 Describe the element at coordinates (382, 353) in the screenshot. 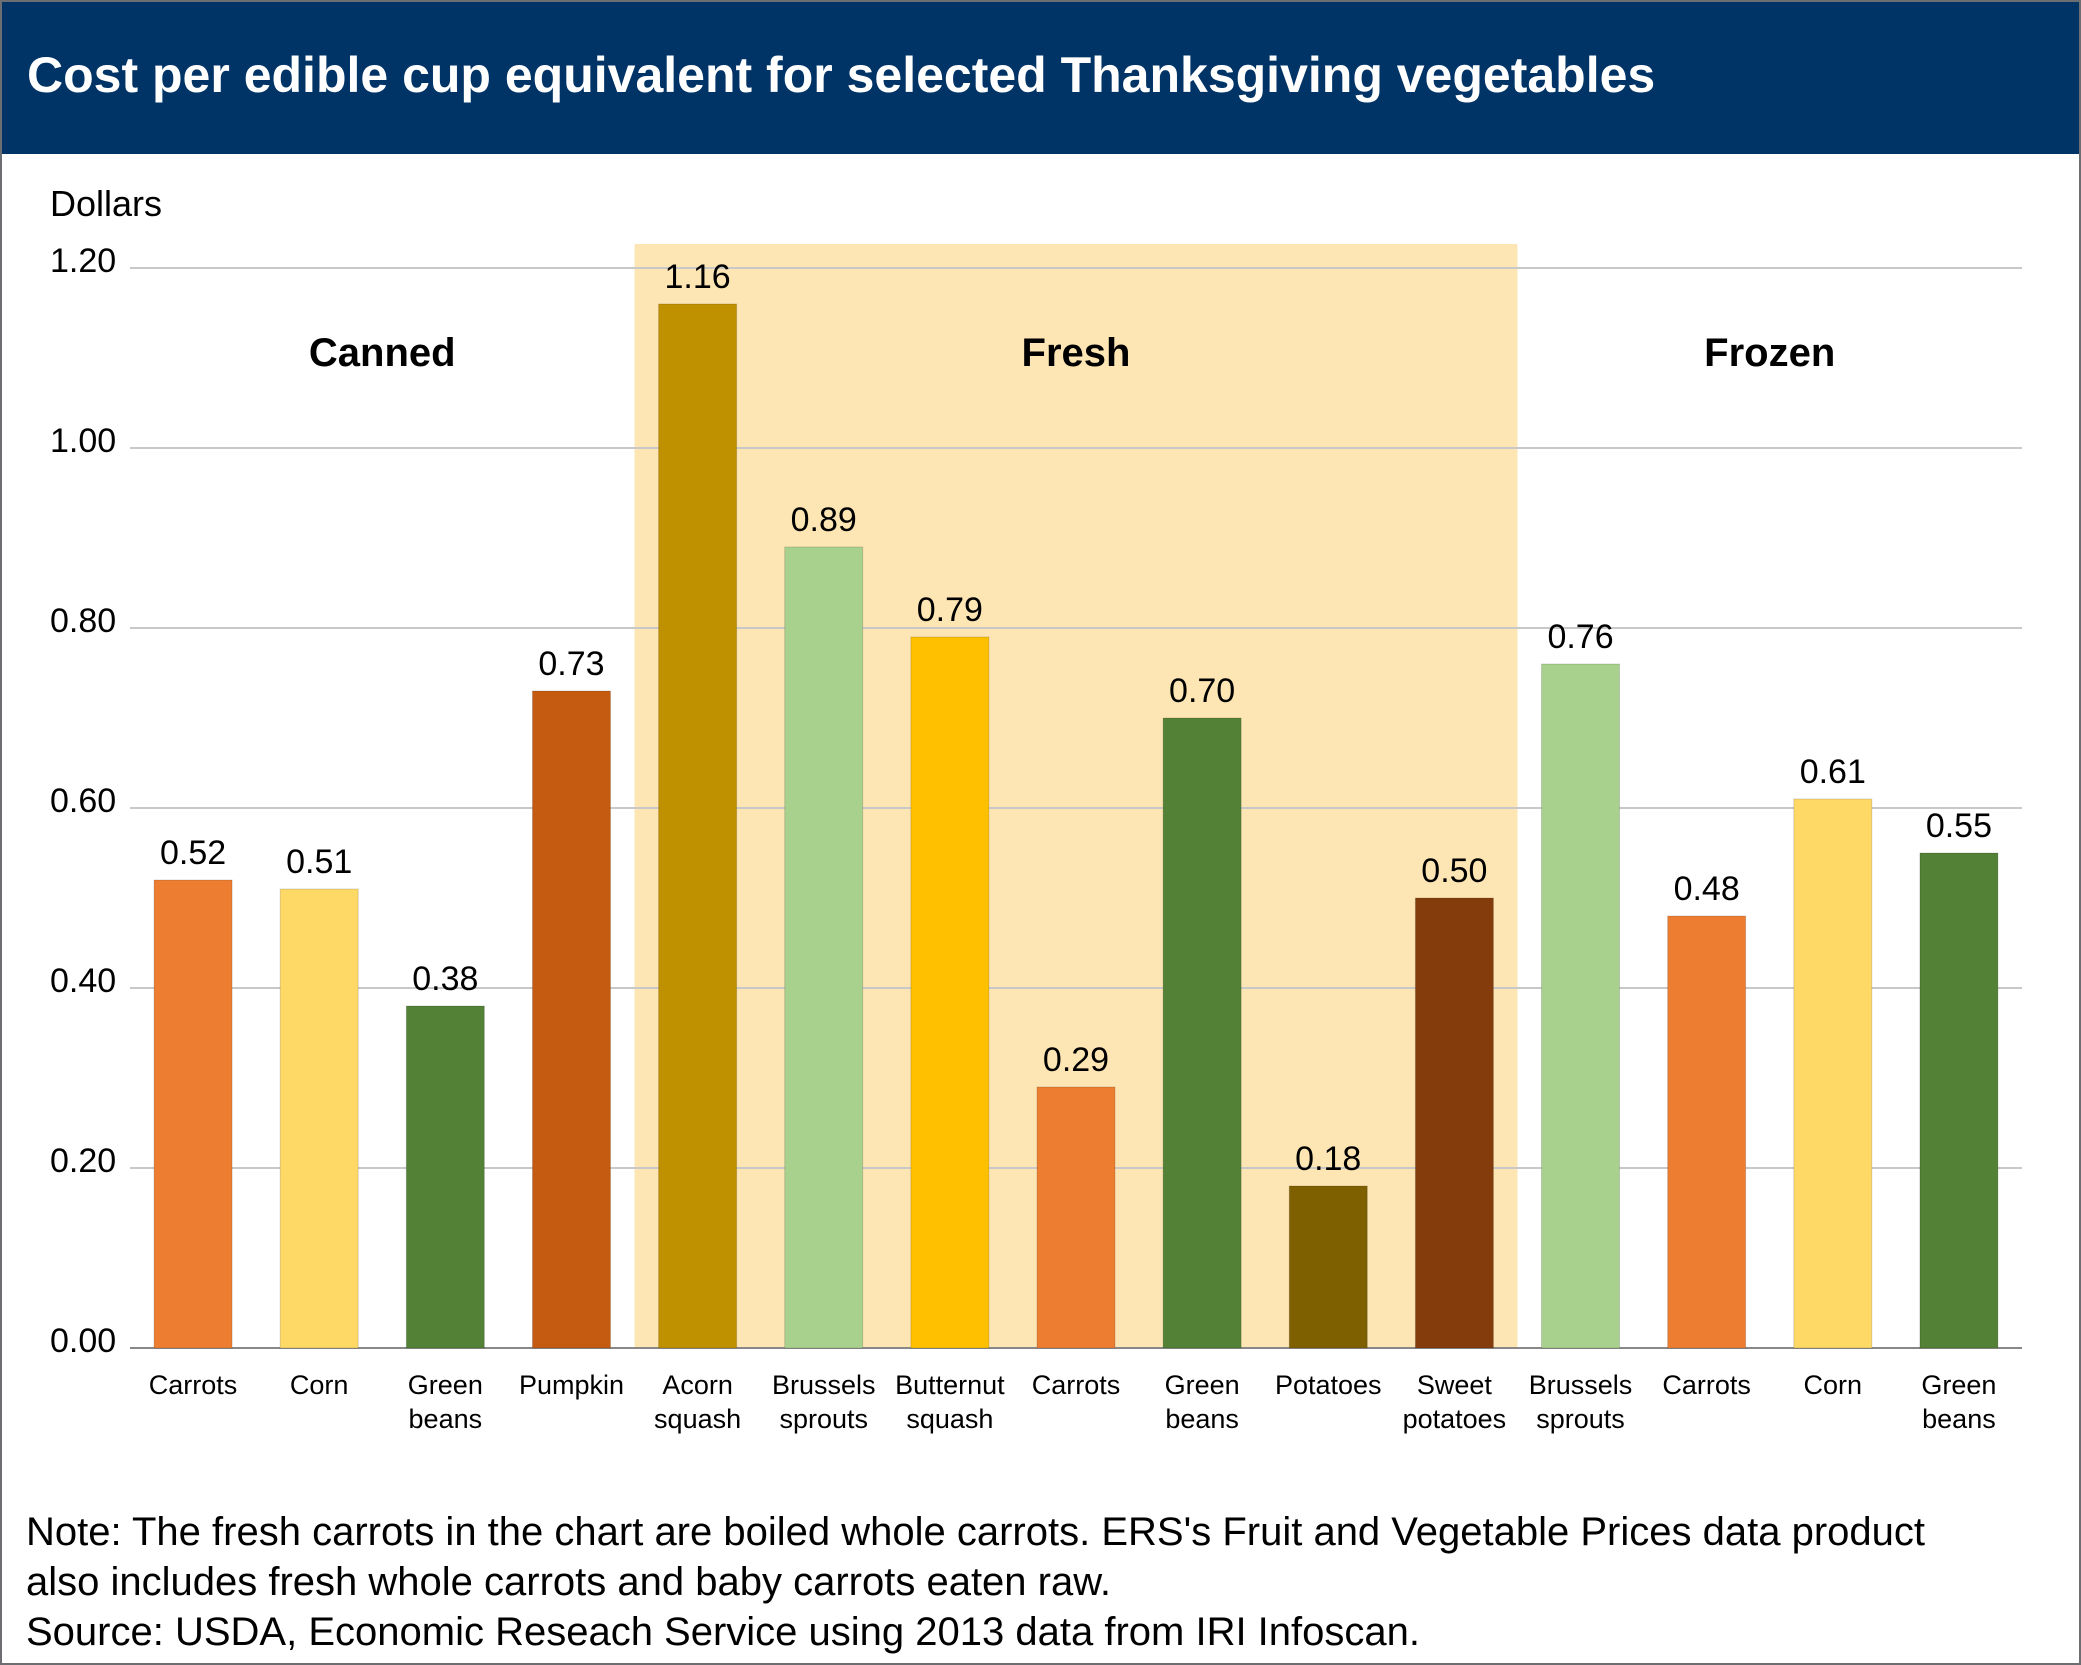

I see `group-label-canned: Canned` at that location.